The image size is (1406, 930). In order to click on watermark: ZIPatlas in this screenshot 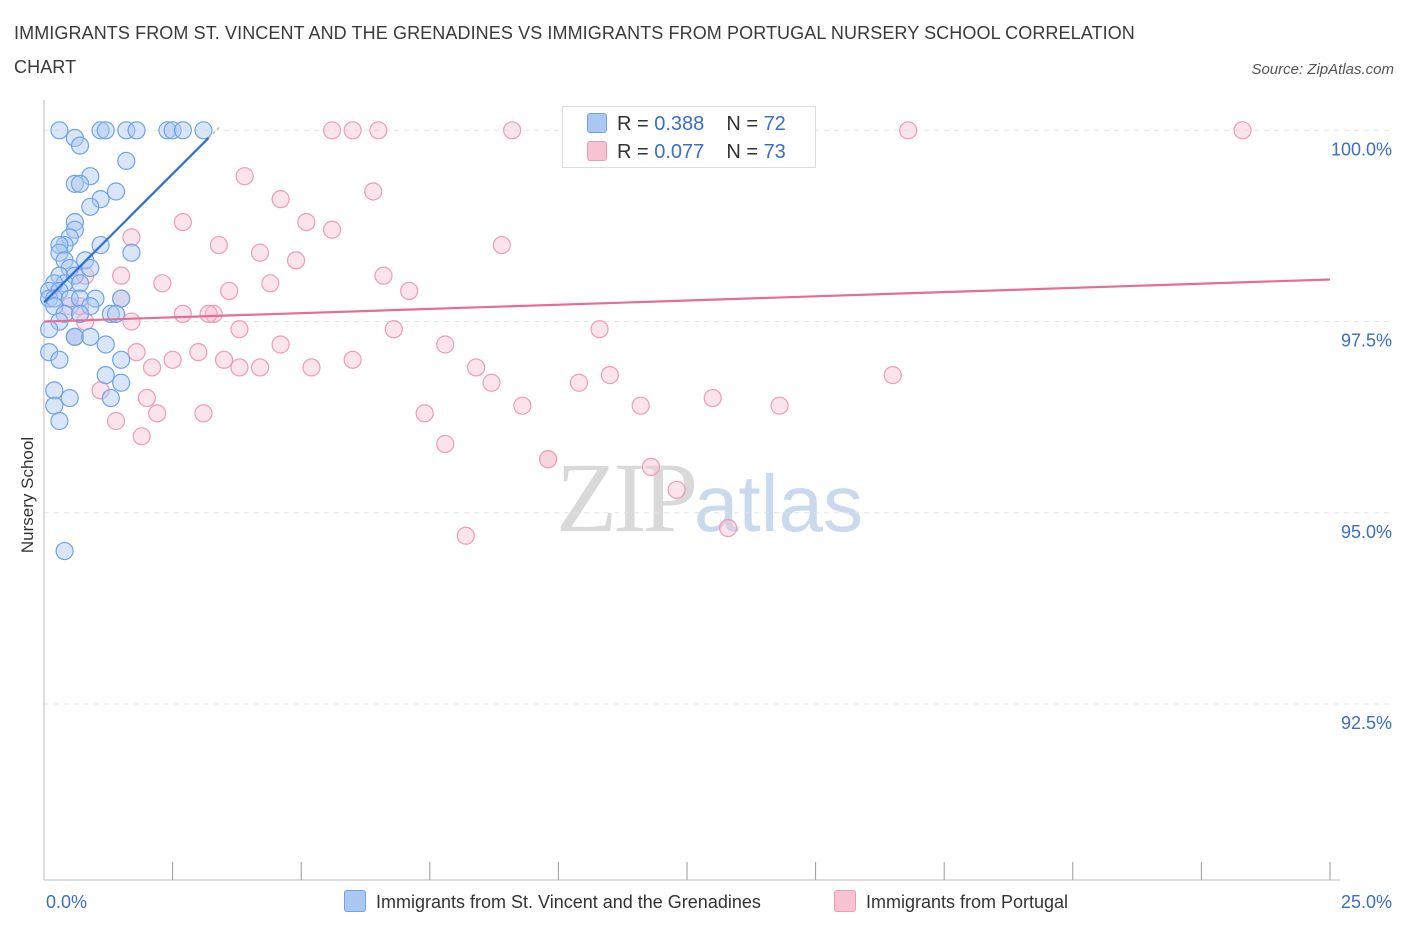, I will do `click(709, 497)`.